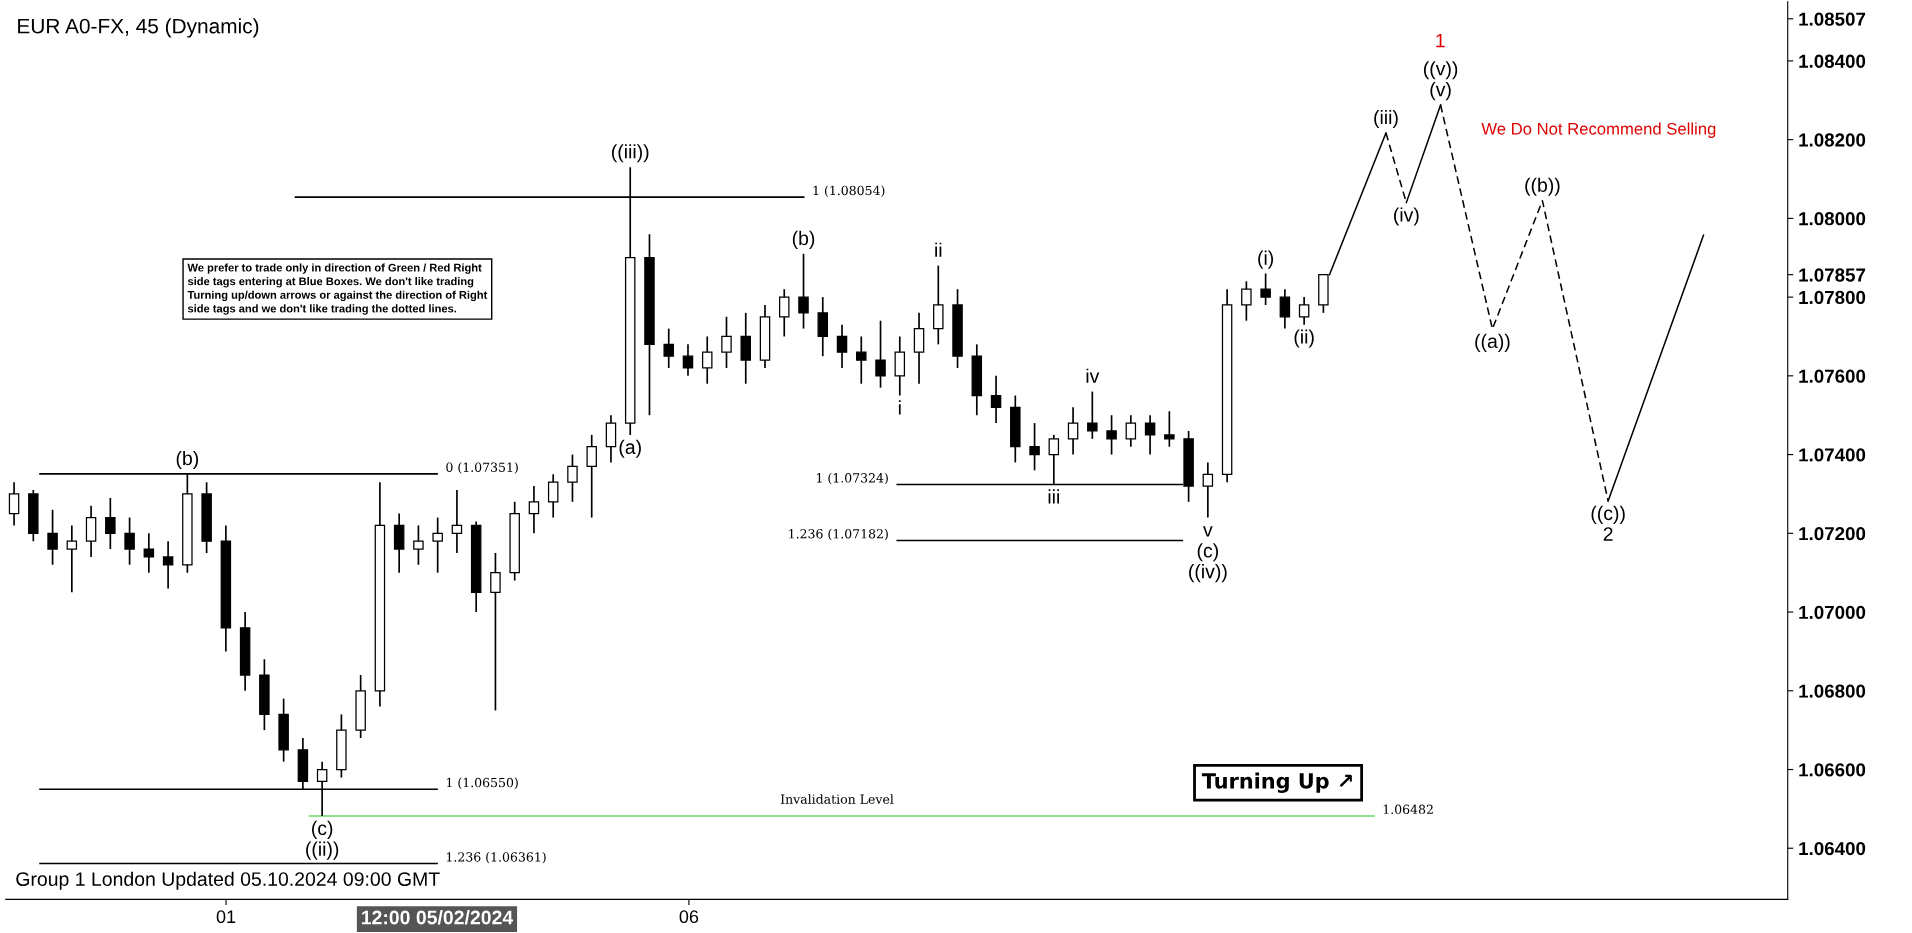 The height and width of the screenshot is (933, 1912). What do you see at coordinates (1440, 91) in the screenshot?
I see `annotation: (v)` at bounding box center [1440, 91].